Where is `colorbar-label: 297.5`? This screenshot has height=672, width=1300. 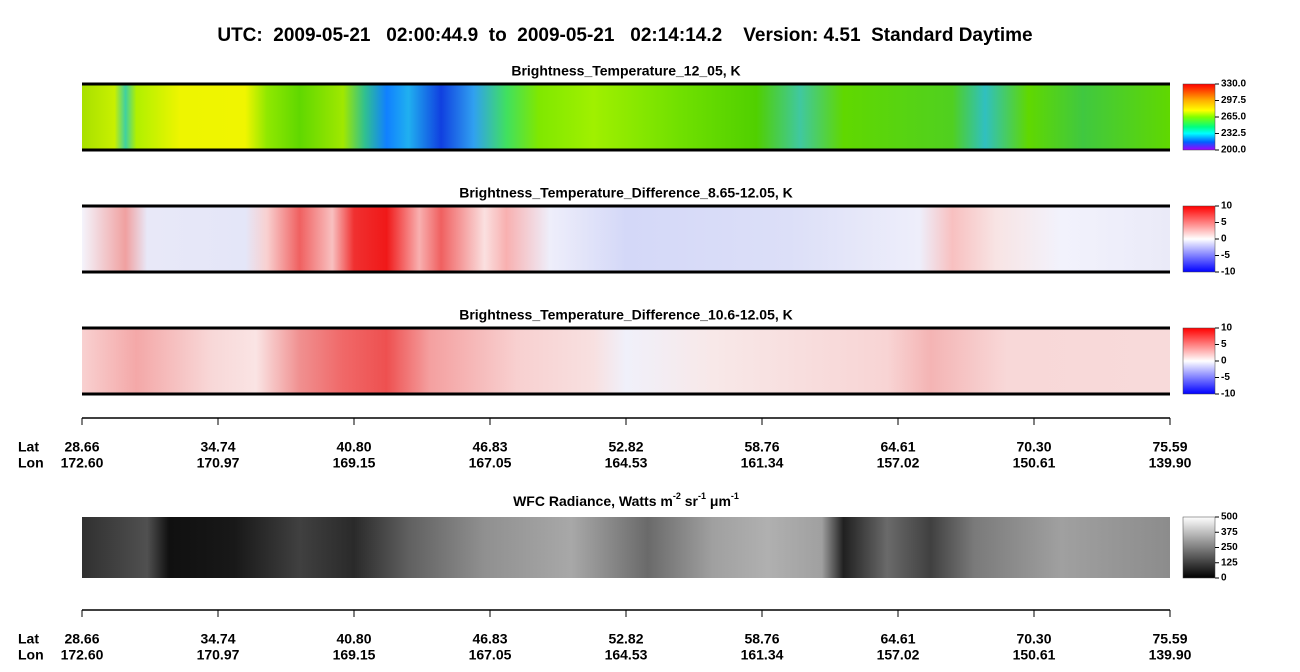 colorbar-label: 297.5 is located at coordinates (1233, 100).